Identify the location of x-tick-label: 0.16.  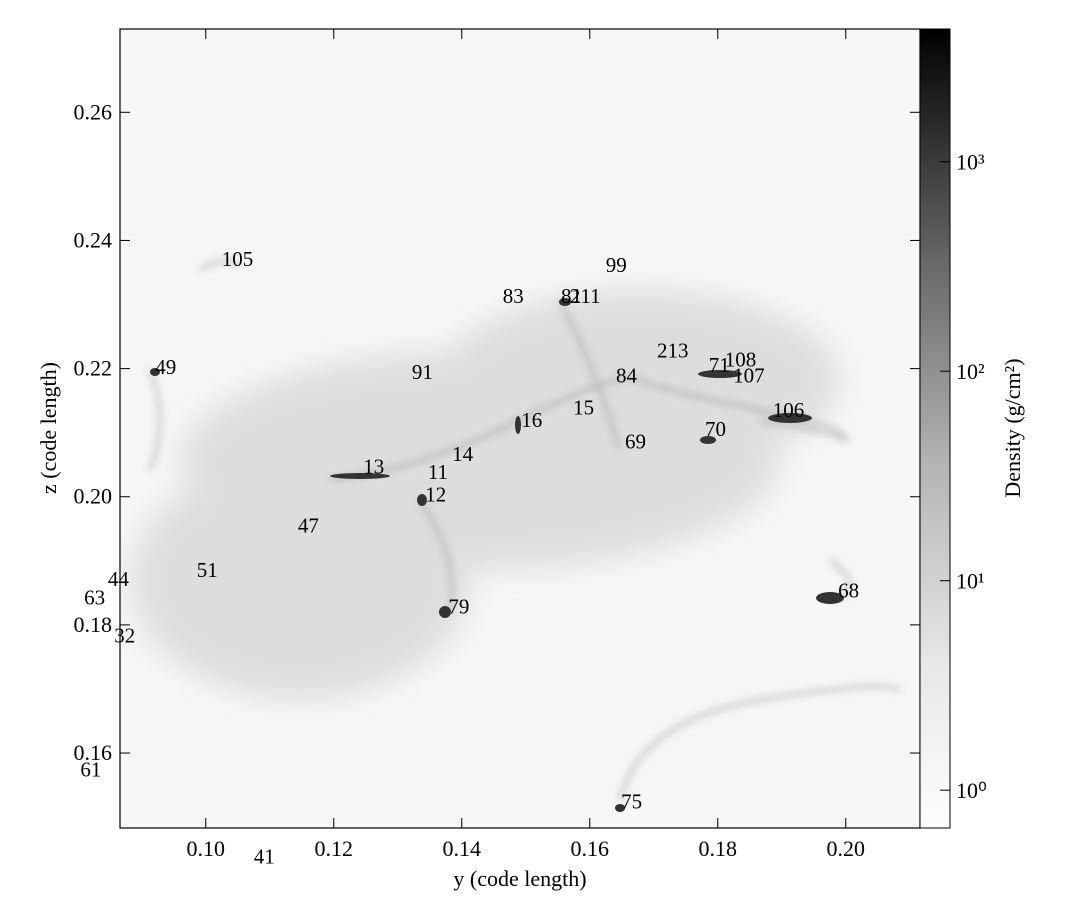
(590, 848).